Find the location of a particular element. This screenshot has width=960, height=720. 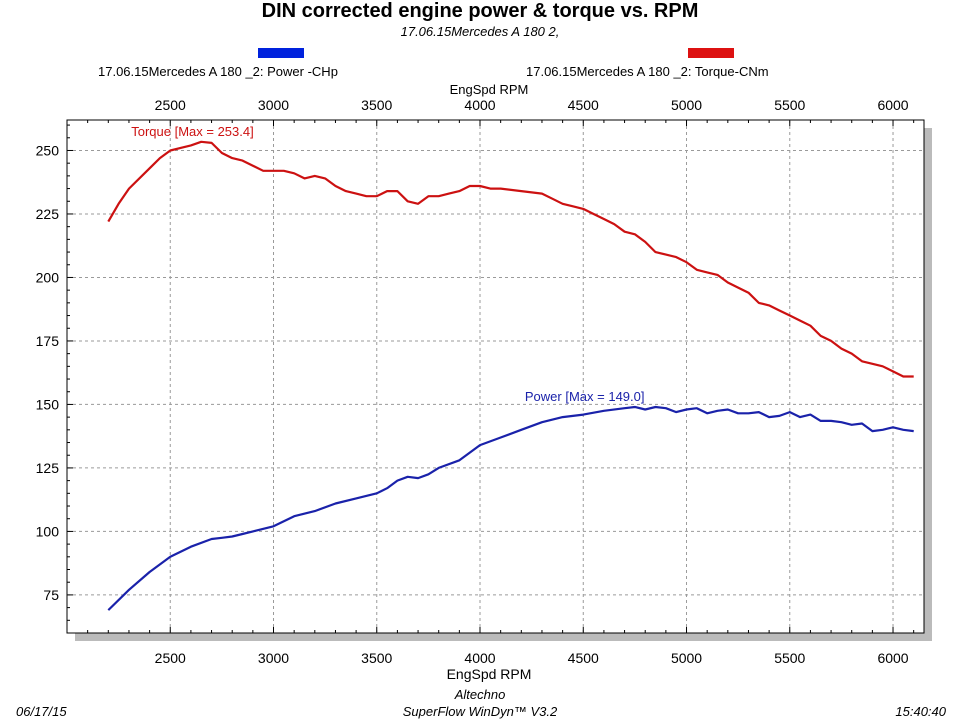

x-tick-label-top: 6000 is located at coordinates (892, 105).